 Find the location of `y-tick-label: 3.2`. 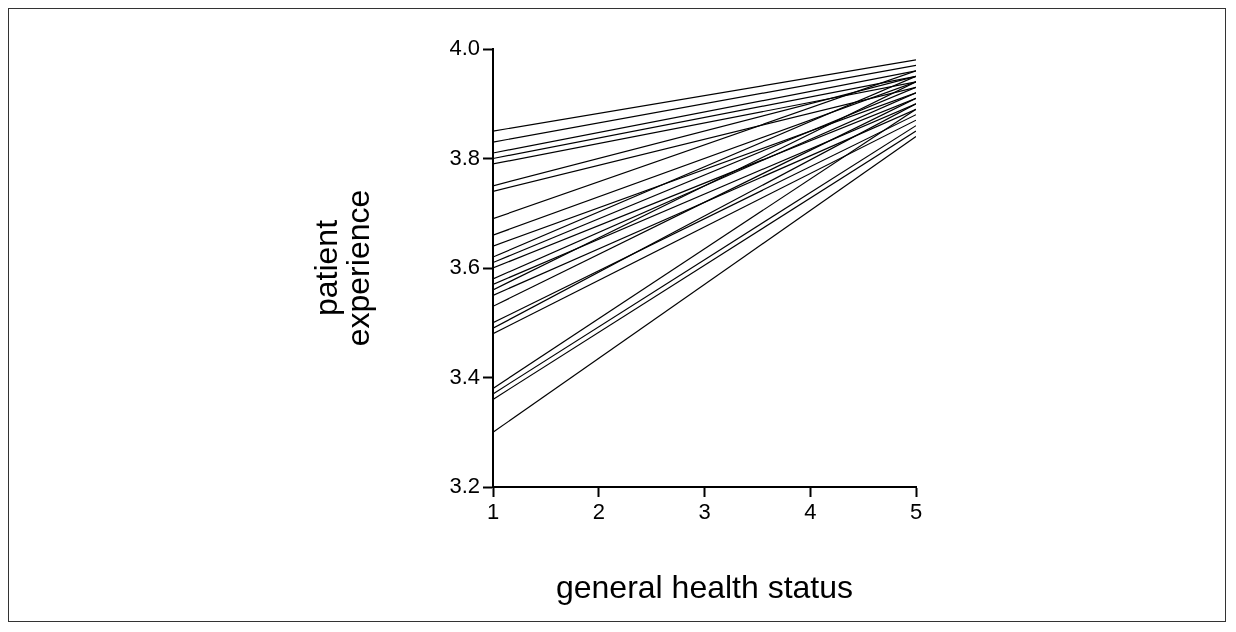

y-tick-label: 3.2 is located at coordinates (464, 486).